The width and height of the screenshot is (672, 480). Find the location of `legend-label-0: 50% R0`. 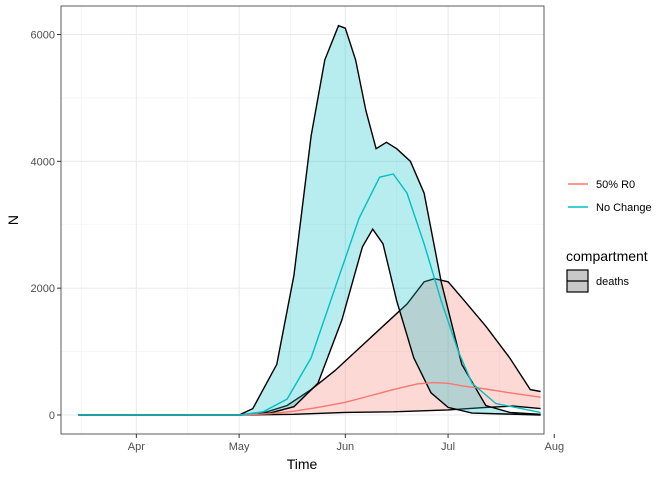

legend-label-0: 50% R0 is located at coordinates (615, 185).